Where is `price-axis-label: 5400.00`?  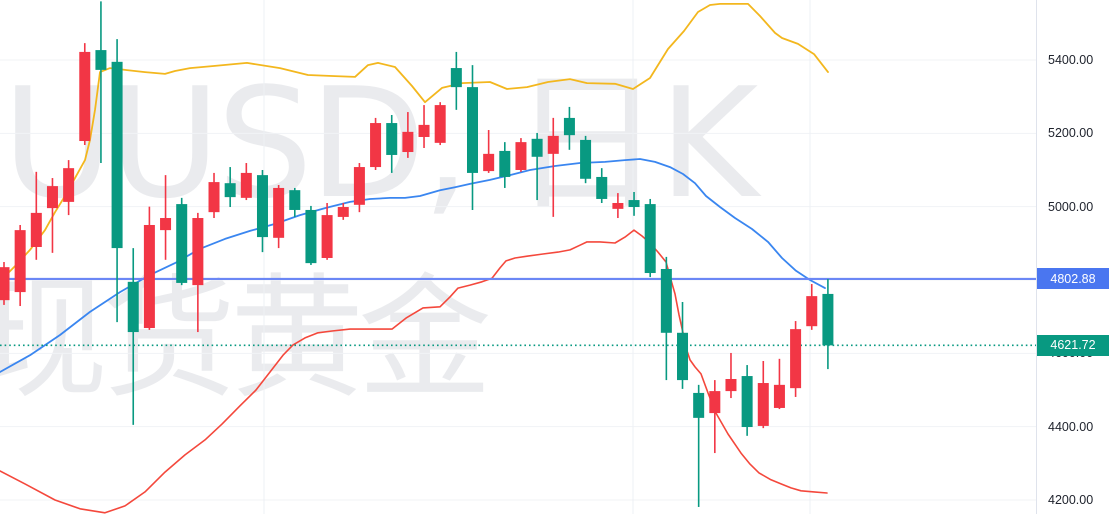 price-axis-label: 5400.00 is located at coordinates (1071, 60).